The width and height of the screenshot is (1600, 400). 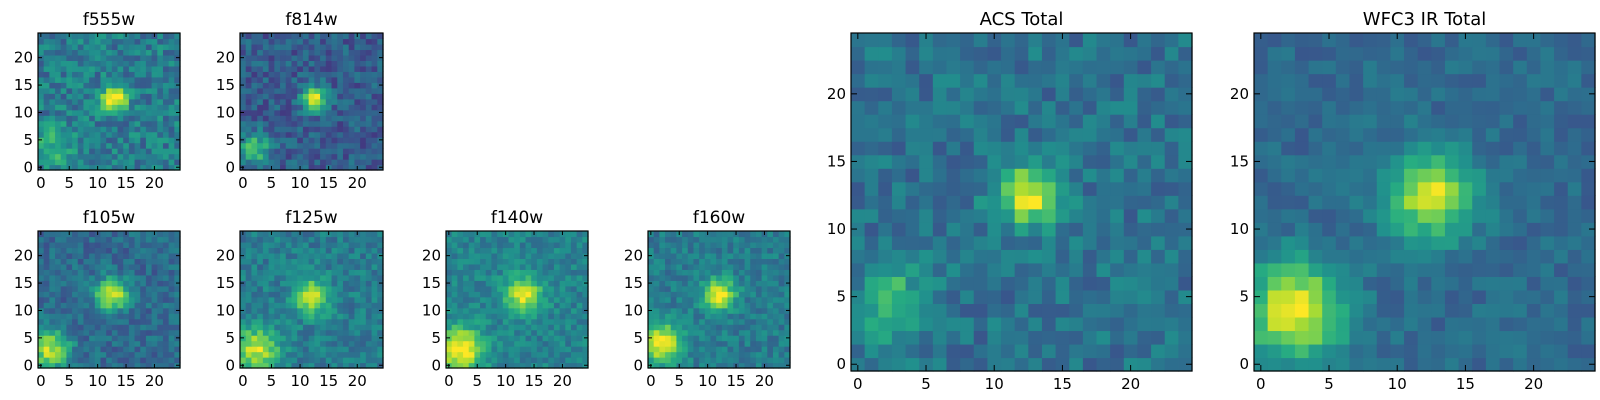 I want to click on axes-frame, so click(x=311, y=101).